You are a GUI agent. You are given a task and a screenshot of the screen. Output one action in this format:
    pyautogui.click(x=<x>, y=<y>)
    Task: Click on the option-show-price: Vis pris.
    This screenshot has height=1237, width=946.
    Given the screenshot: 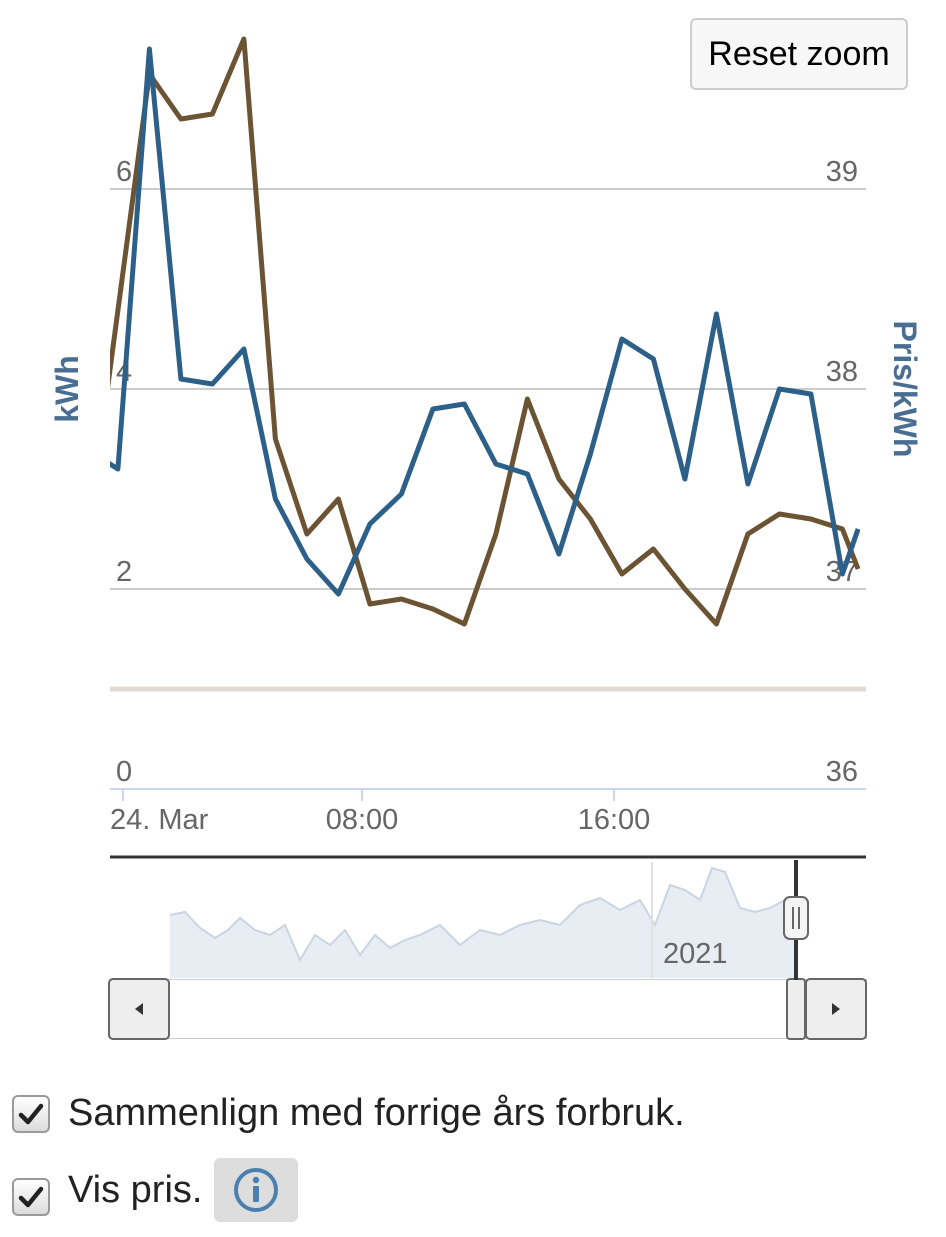 What is the action you would take?
    pyautogui.click(x=155, y=1190)
    